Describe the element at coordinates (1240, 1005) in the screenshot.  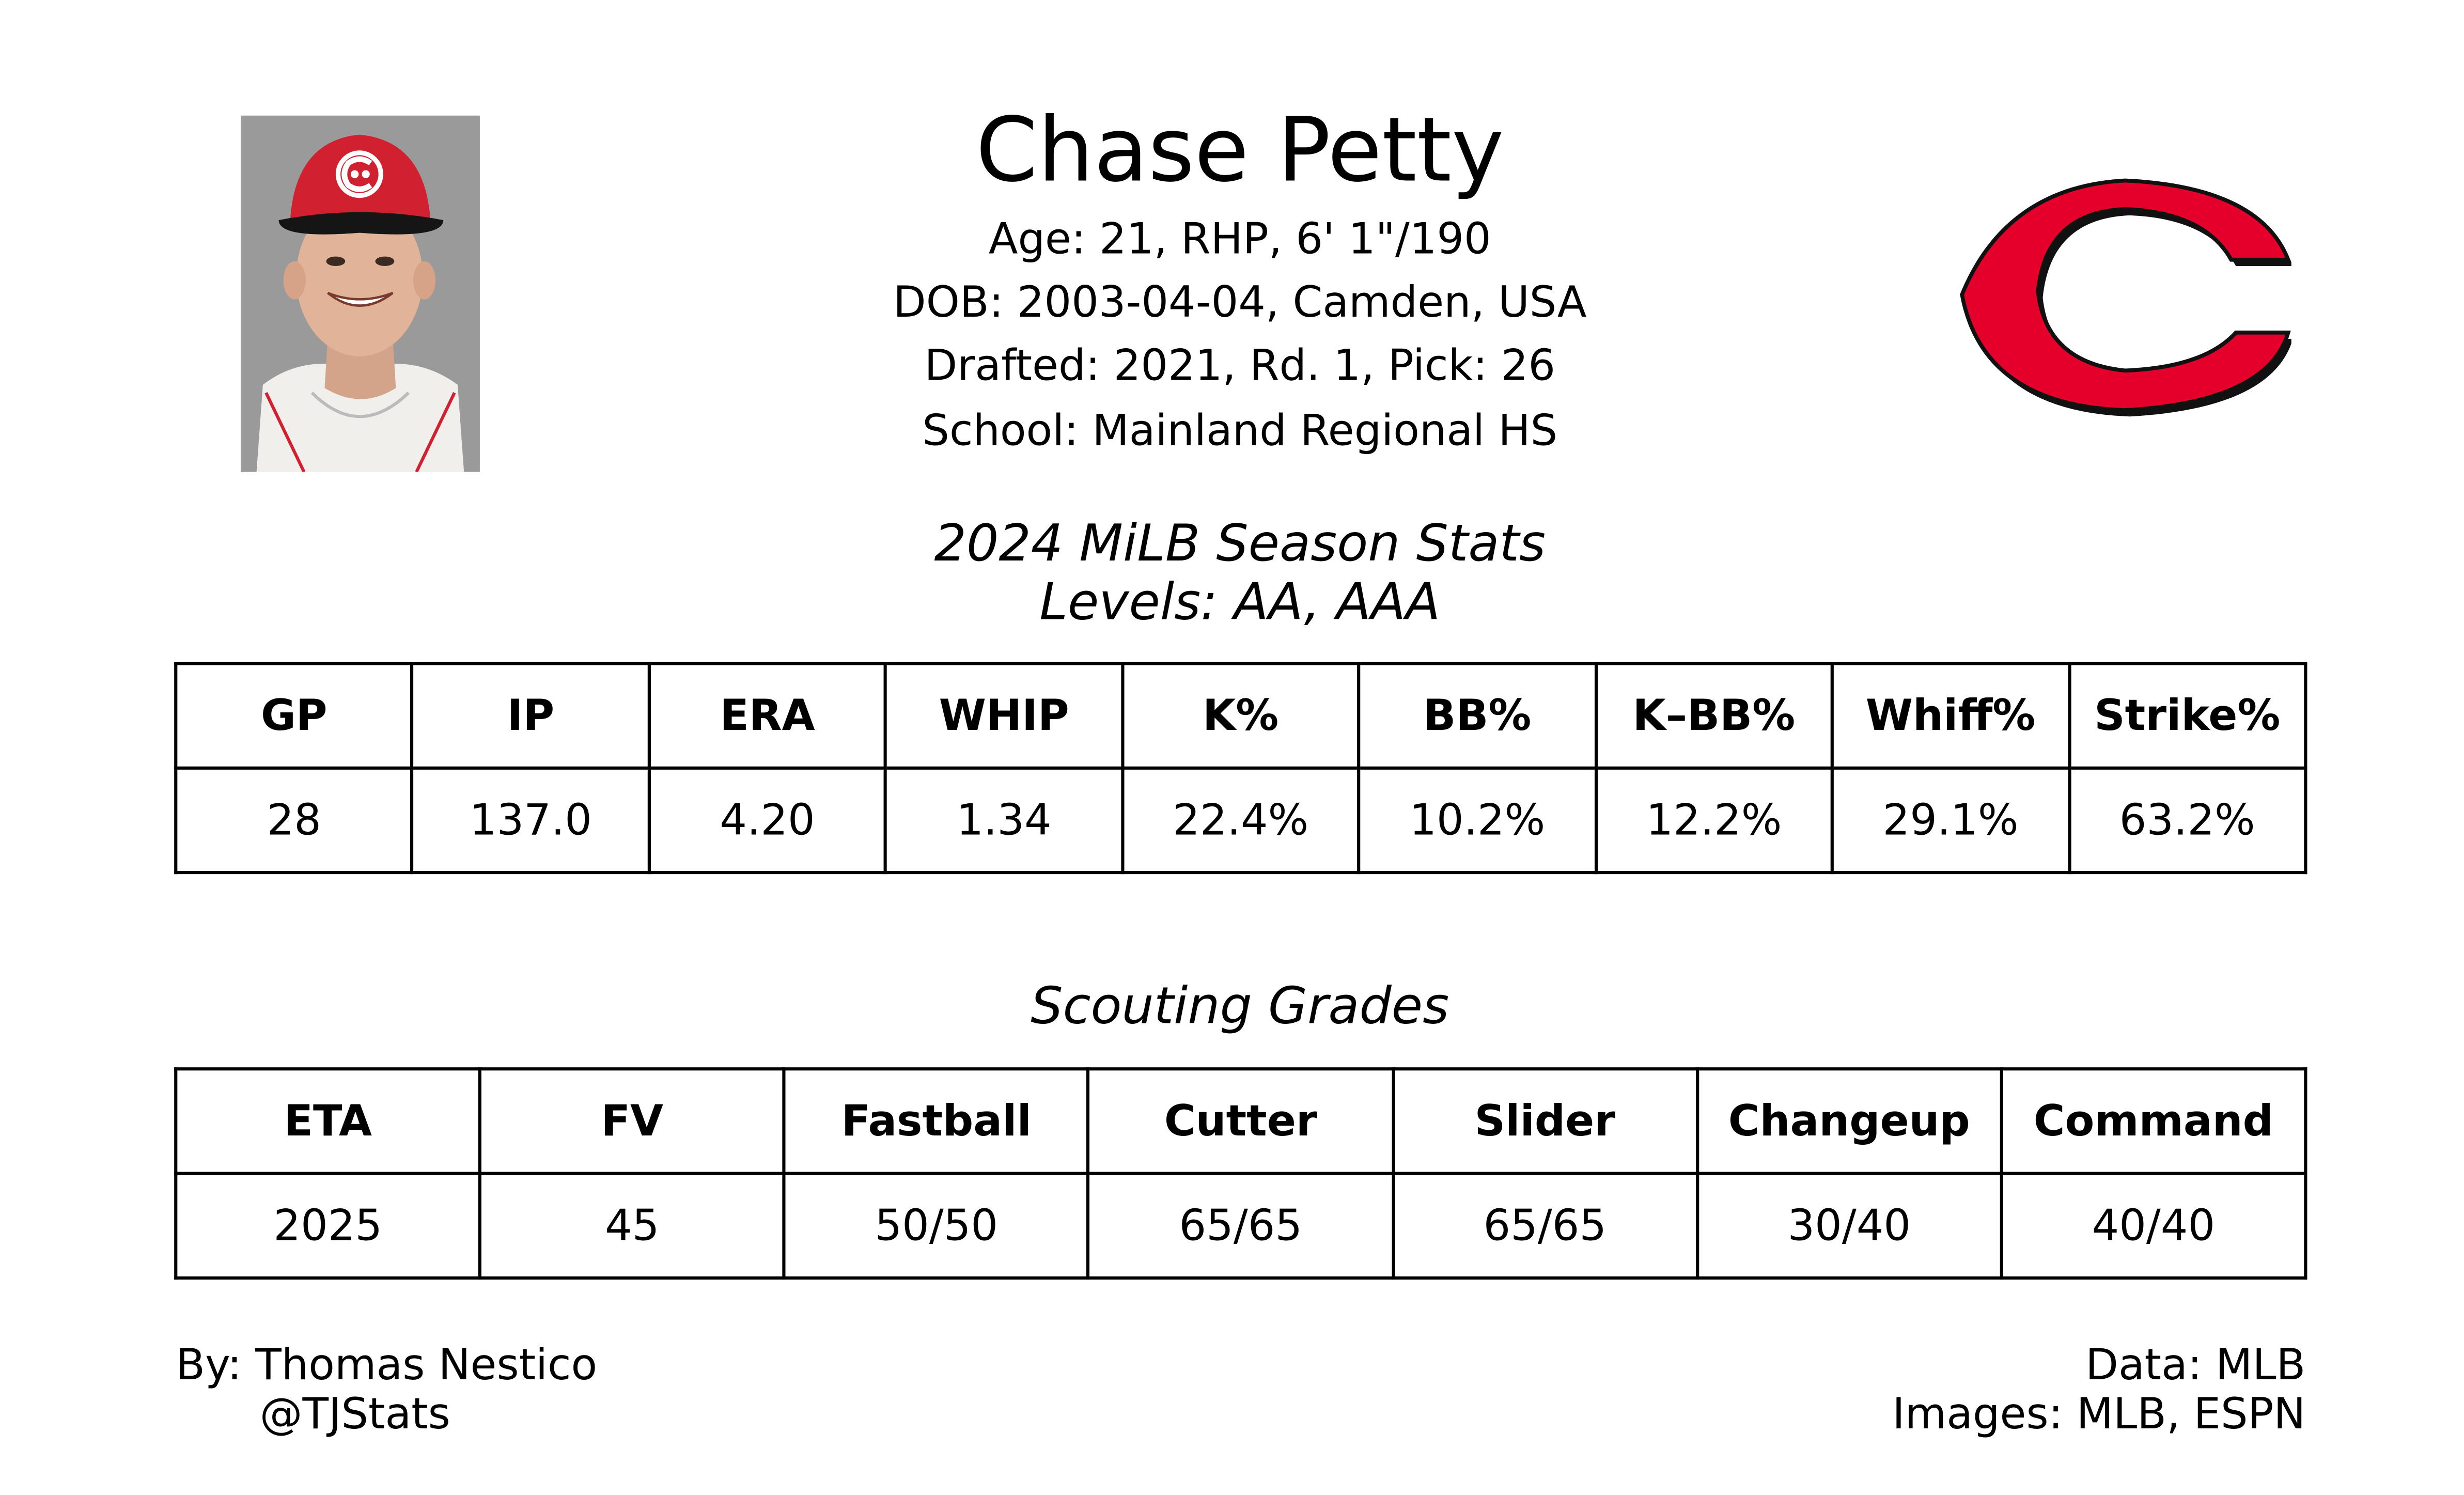
I see `scouting-grades-title: Scouting Grades` at that location.